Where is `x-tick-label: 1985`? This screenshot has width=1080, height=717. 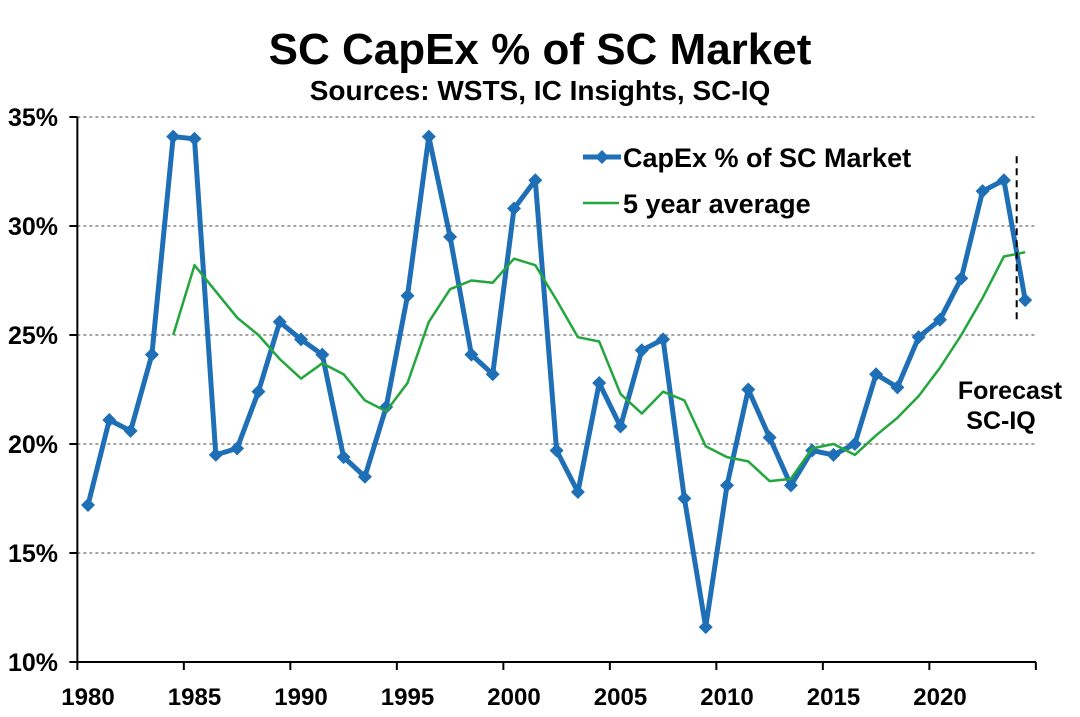
x-tick-label: 1985 is located at coordinates (194, 697).